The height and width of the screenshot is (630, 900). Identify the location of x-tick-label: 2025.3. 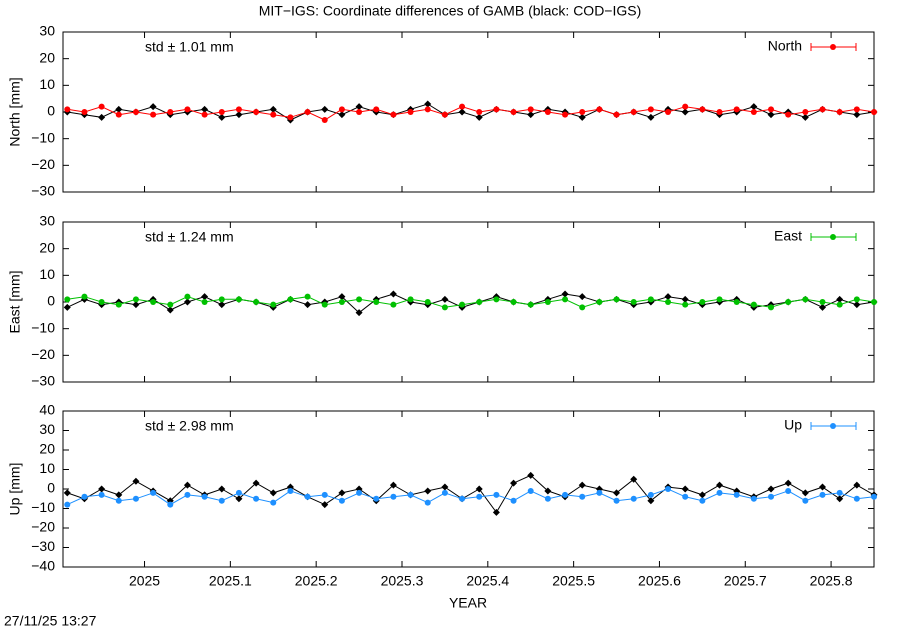
(402, 581).